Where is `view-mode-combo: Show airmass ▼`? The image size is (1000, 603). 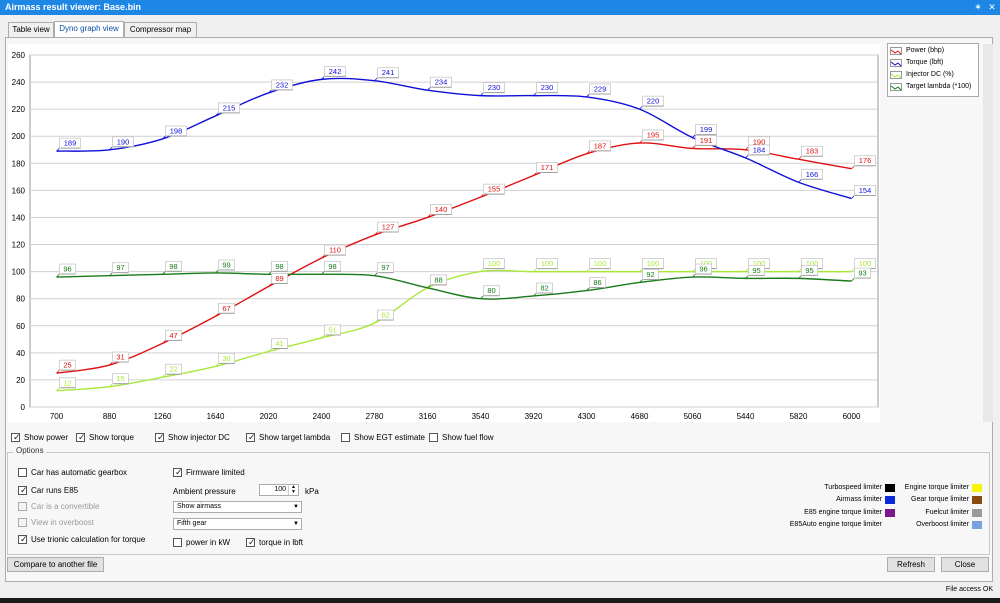
view-mode-combo: Show airmass ▼ is located at coordinates (237, 507).